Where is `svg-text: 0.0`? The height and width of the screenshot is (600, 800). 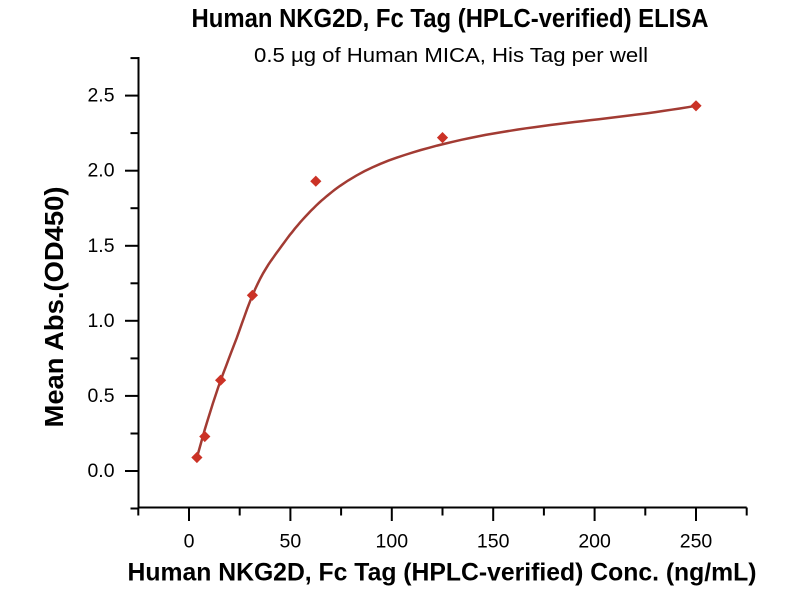
svg-text: 0.0 is located at coordinates (101, 471).